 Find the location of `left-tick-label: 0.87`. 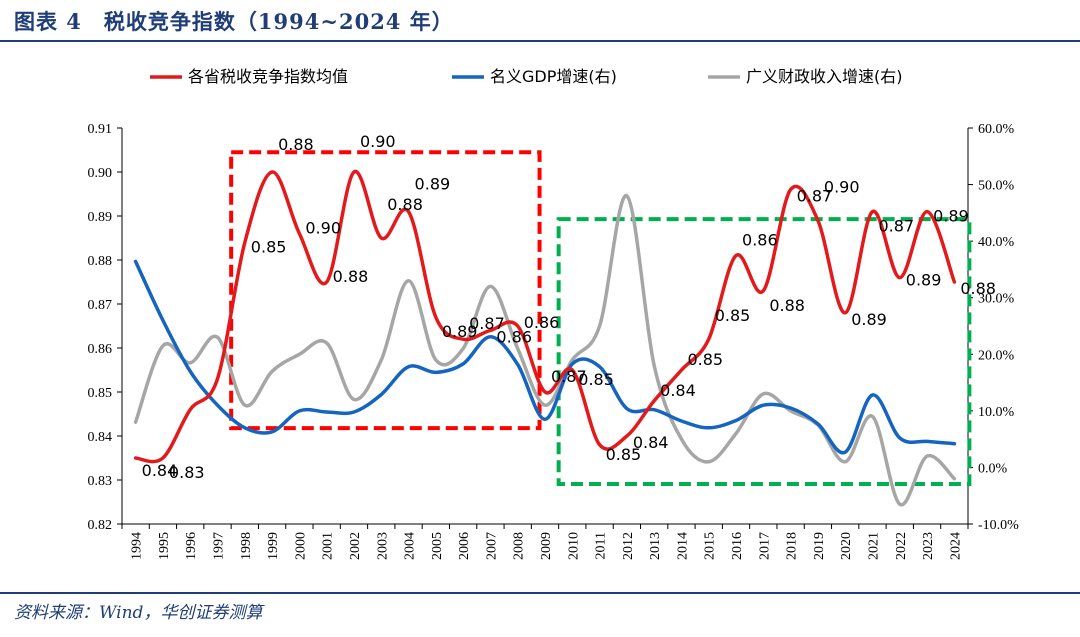

left-tick-label: 0.87 is located at coordinates (100, 305).